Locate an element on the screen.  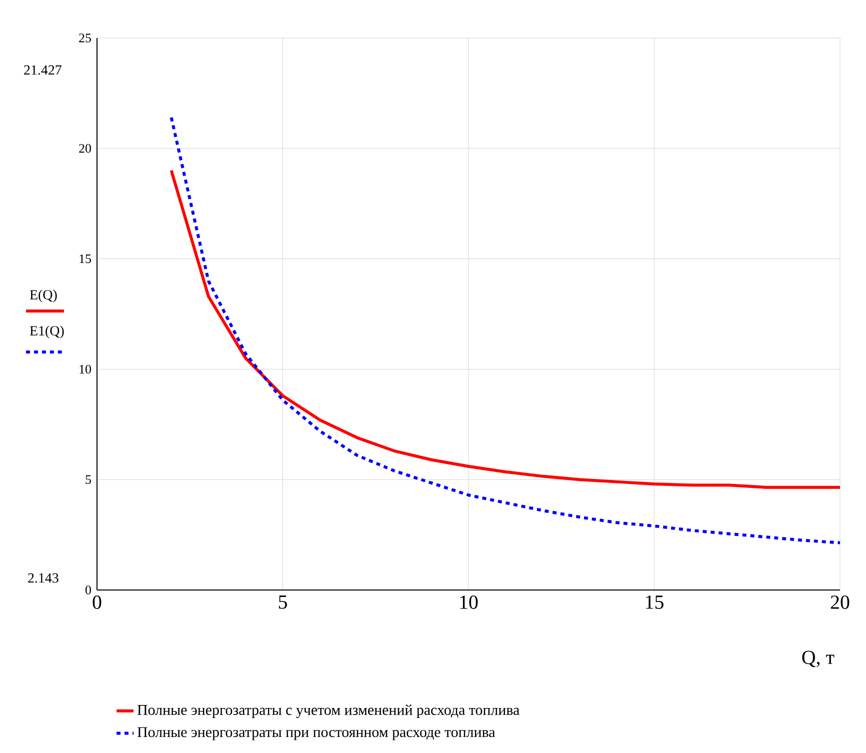
legend-label: Полные энергозатраты с учетом изменений расхода топлива is located at coordinates (328, 711).